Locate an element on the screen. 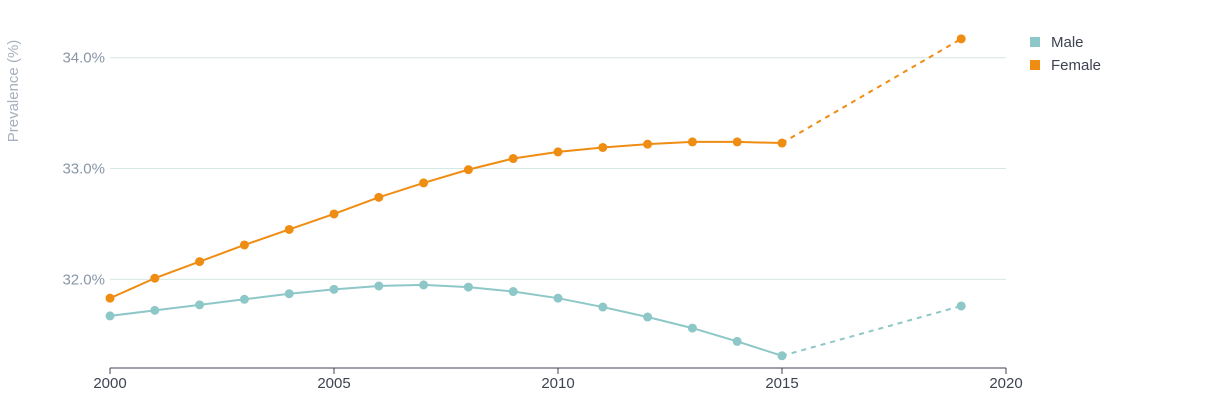  male-projection-line is located at coordinates (871, 330).